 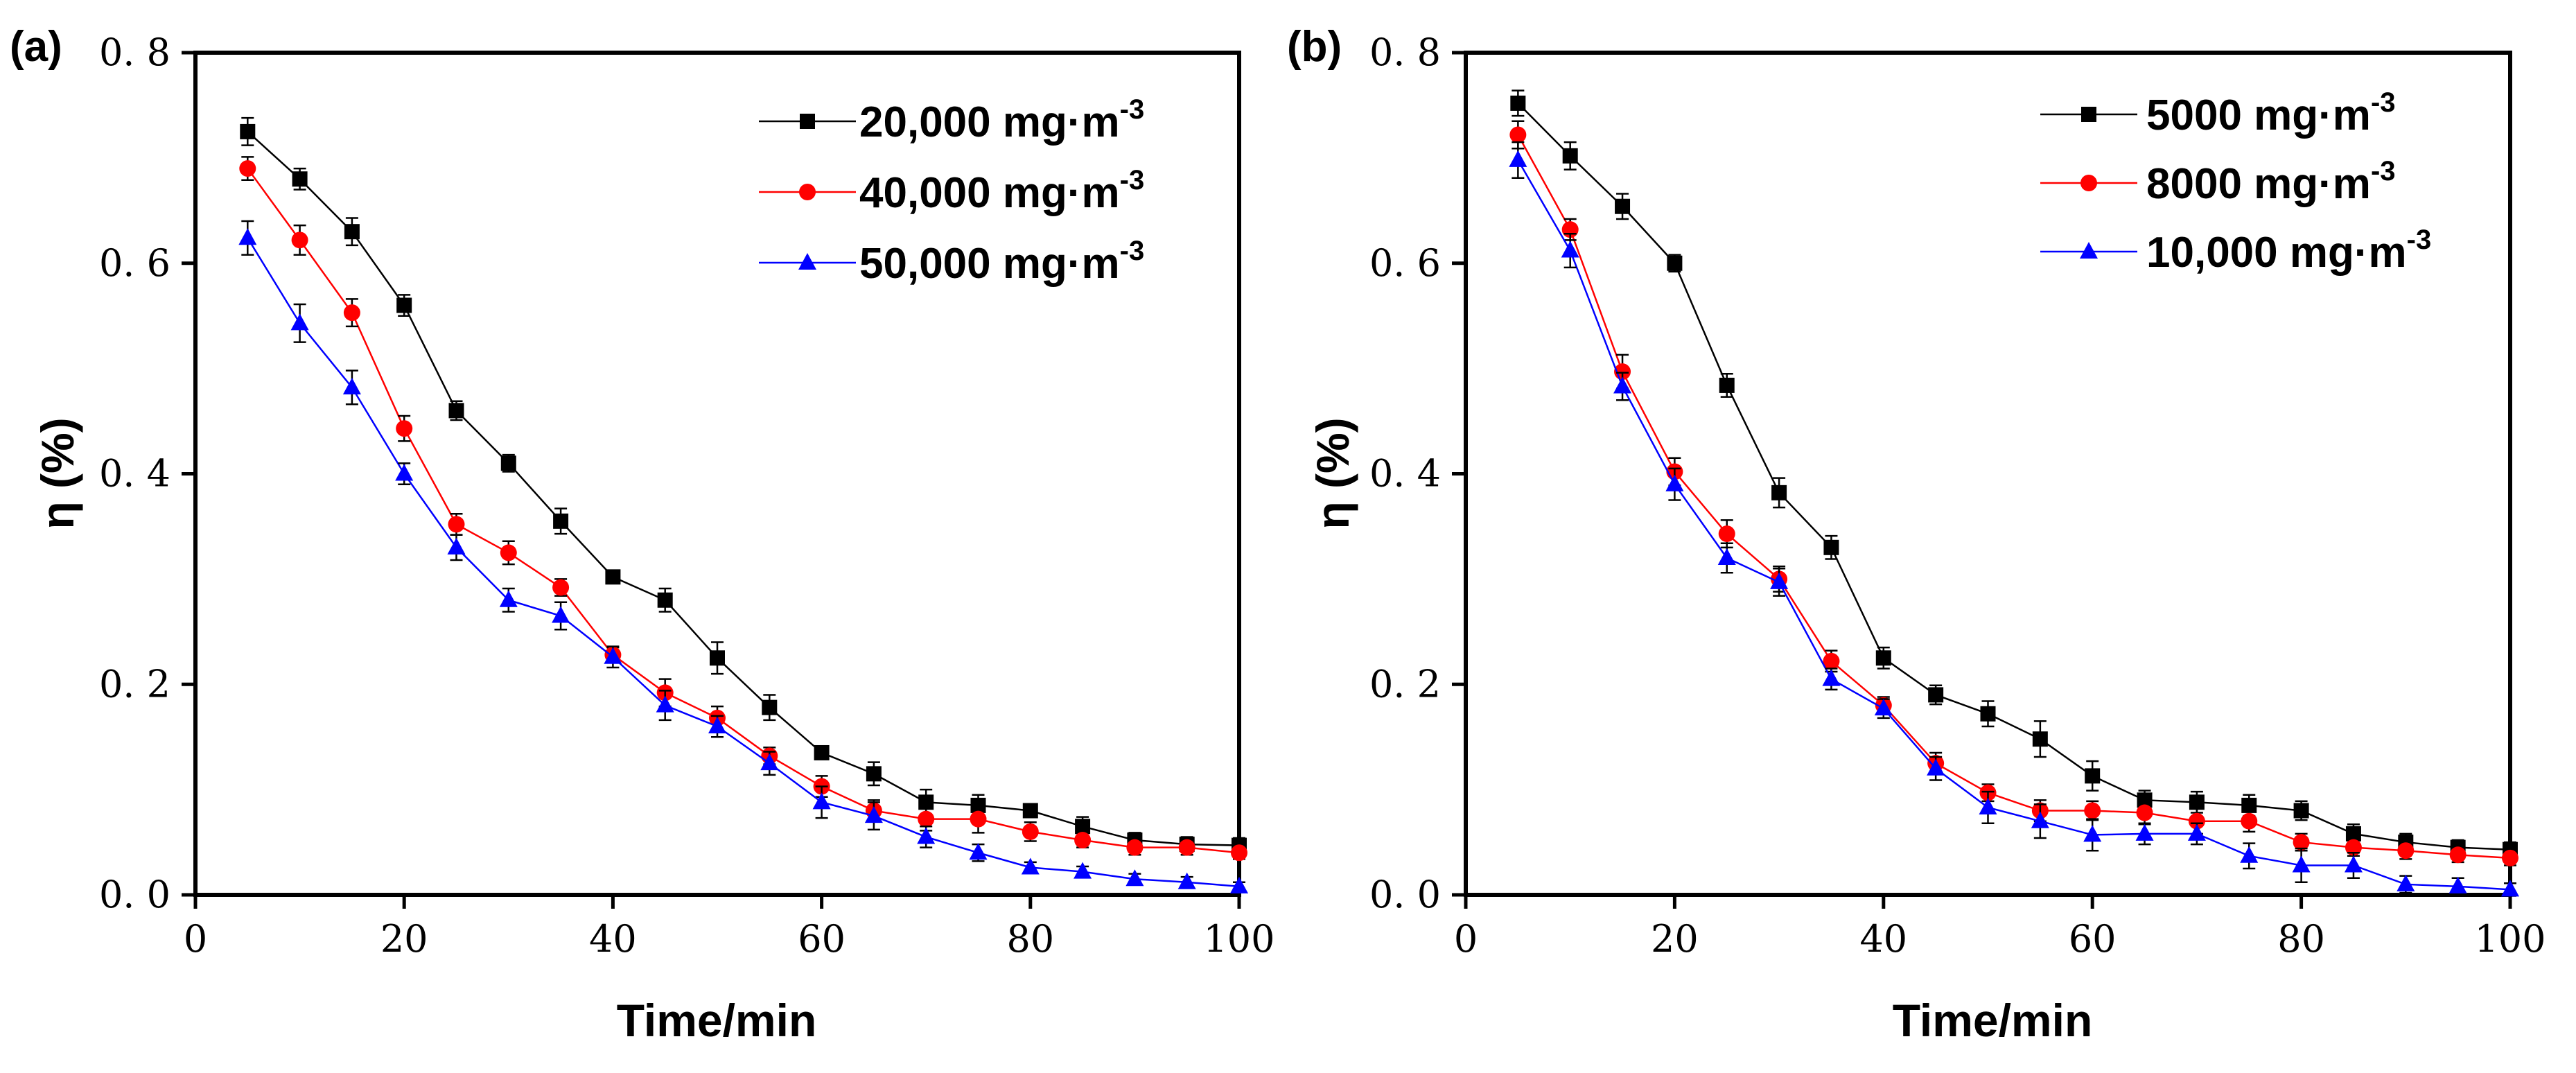 I want to click on y-tick-label: 0. 4, so click(x=134, y=474).